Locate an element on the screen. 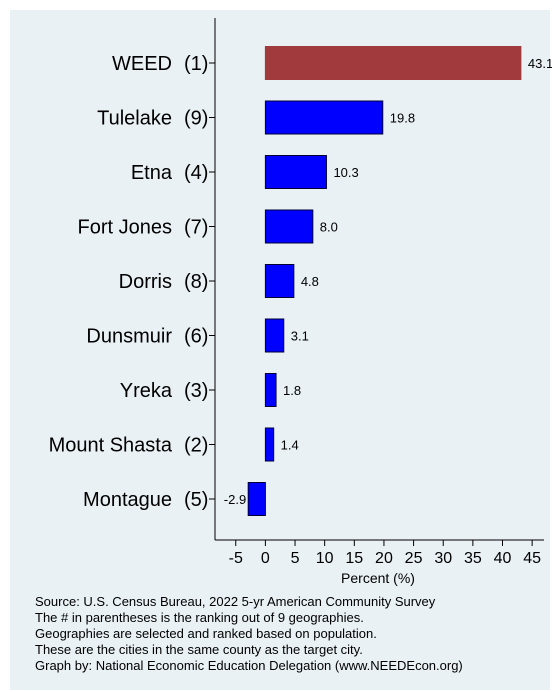 This screenshot has width=552, height=692. bar-weed is located at coordinates (393, 63).